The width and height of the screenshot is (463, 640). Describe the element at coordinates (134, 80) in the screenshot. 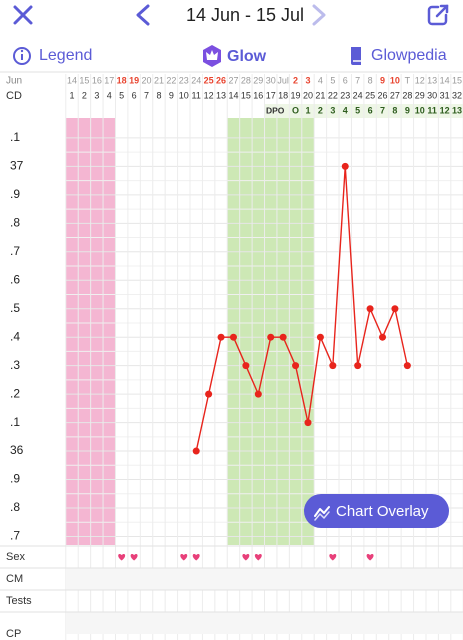

I see `date-label: 19` at that location.